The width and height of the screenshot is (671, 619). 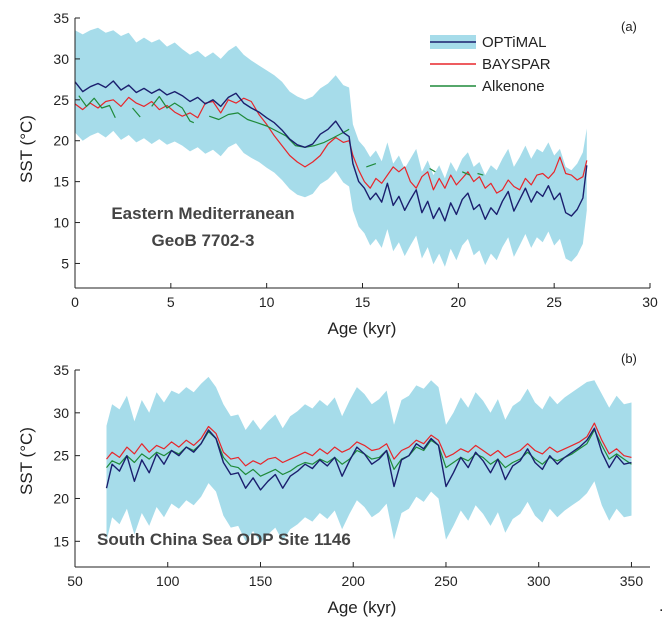 I want to click on alkenone-line-a-seg3, so click(x=279, y=130).